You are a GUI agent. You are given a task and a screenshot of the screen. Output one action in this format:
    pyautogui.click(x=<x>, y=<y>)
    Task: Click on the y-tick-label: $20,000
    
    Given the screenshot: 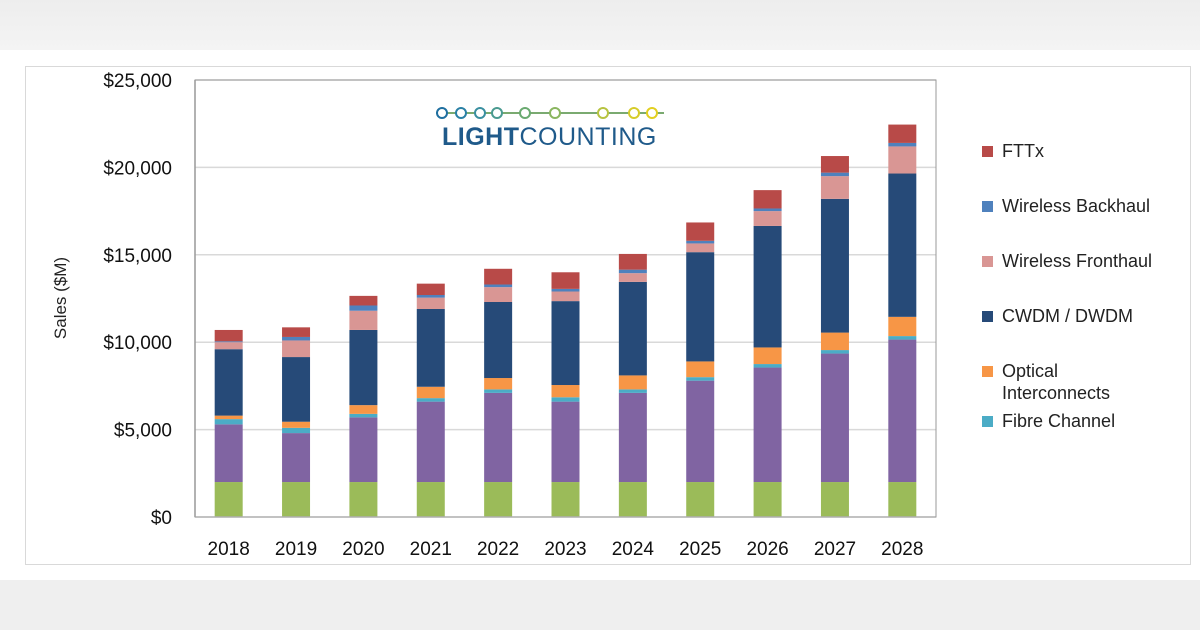 What is the action you would take?
    pyautogui.click(x=137, y=168)
    